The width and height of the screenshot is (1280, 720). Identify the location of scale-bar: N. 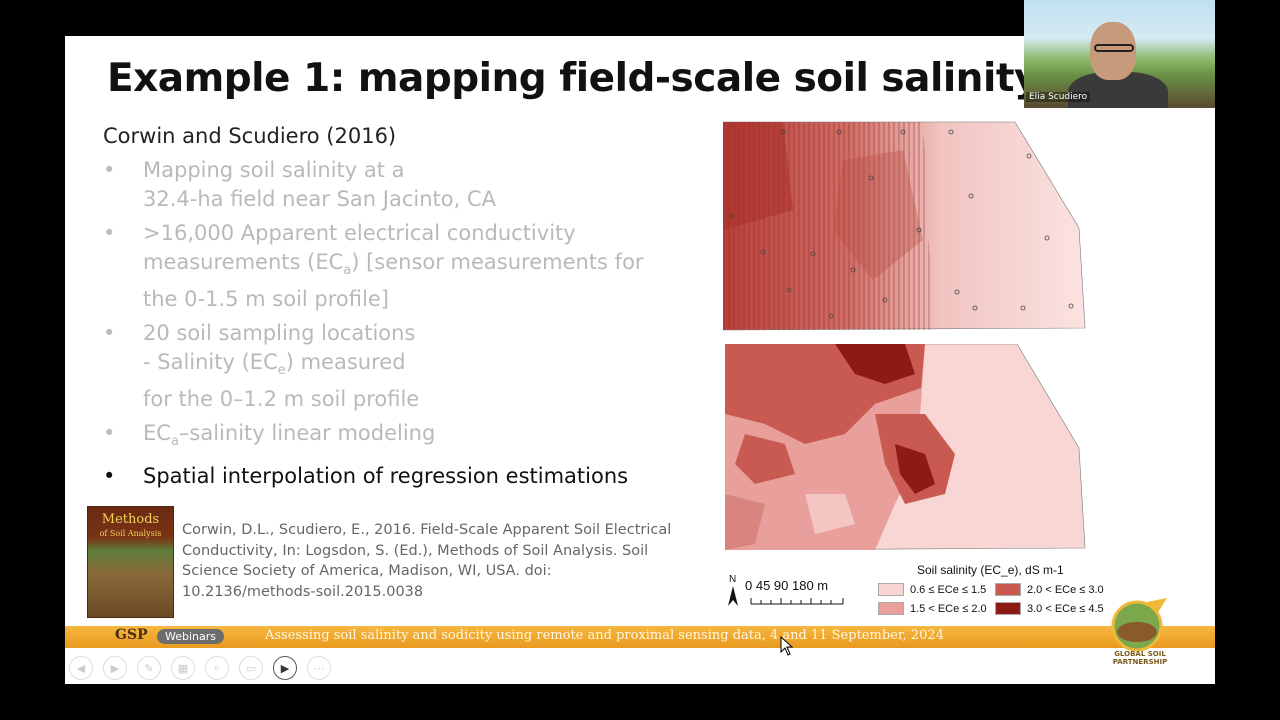
(786, 590).